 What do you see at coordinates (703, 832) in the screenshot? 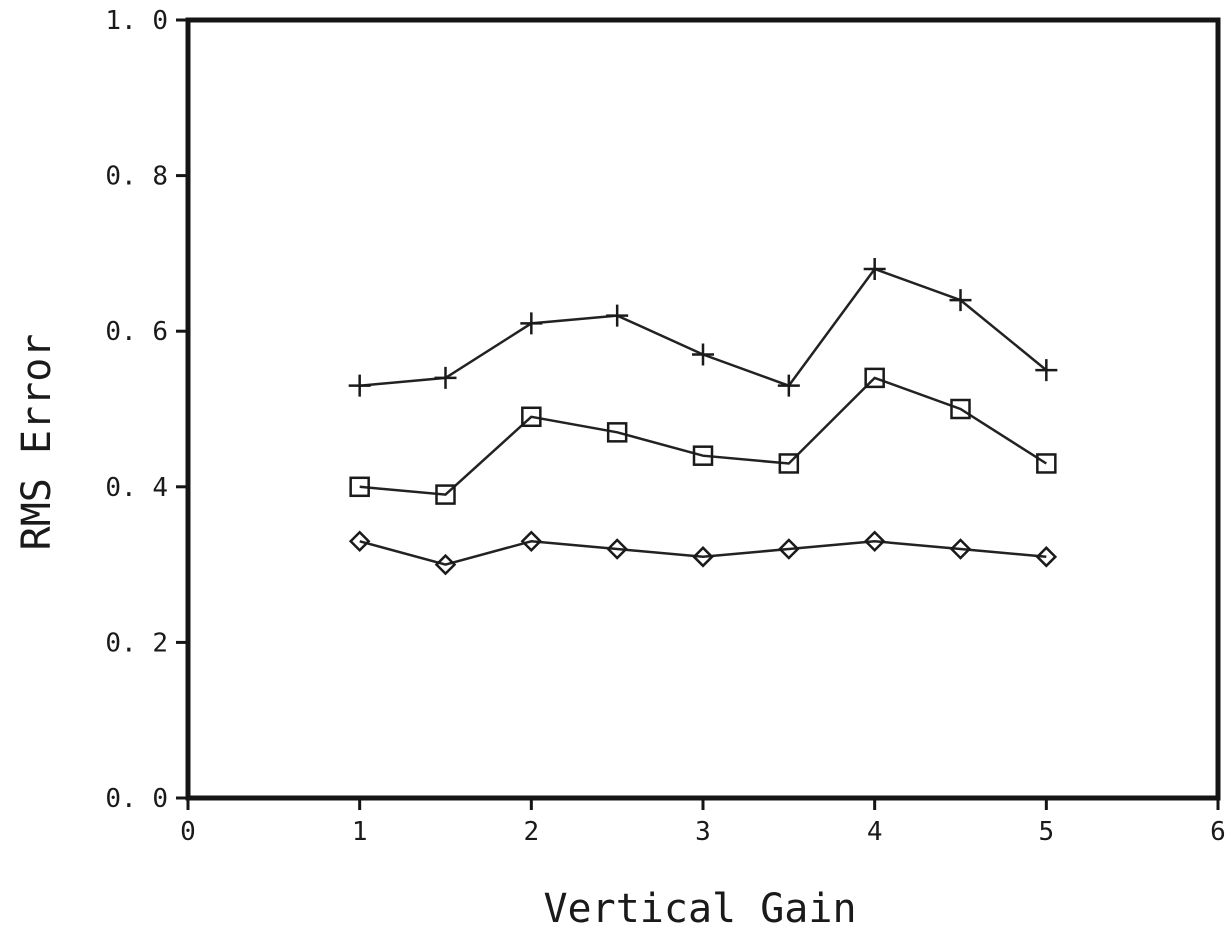
I see `x-tick-label: 3` at bounding box center [703, 832].